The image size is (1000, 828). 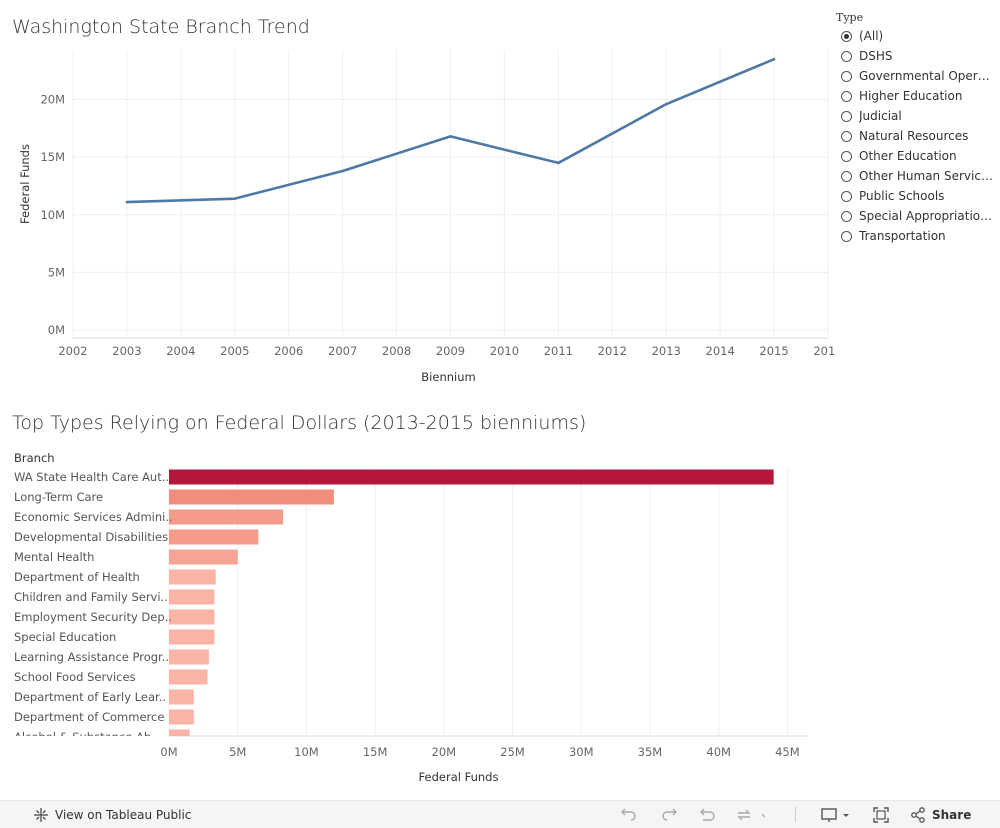 What do you see at coordinates (306, 752) in the screenshot?
I see `x-tick-label: 10M` at bounding box center [306, 752].